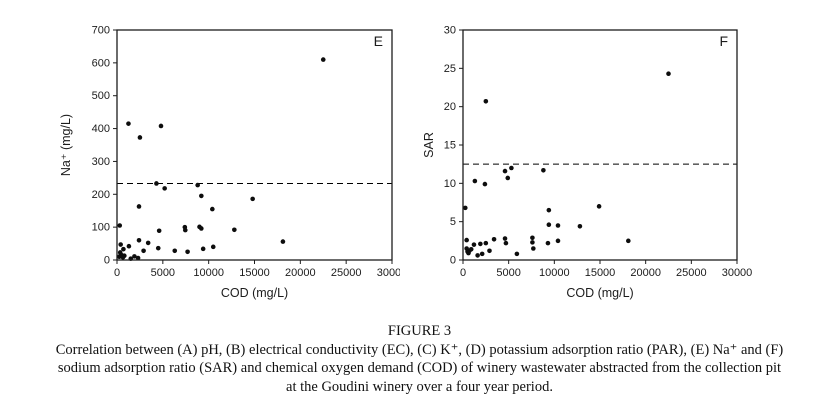 The image size is (839, 405). What do you see at coordinates (378, 41) in the screenshot?
I see `panel-letter: E` at bounding box center [378, 41].